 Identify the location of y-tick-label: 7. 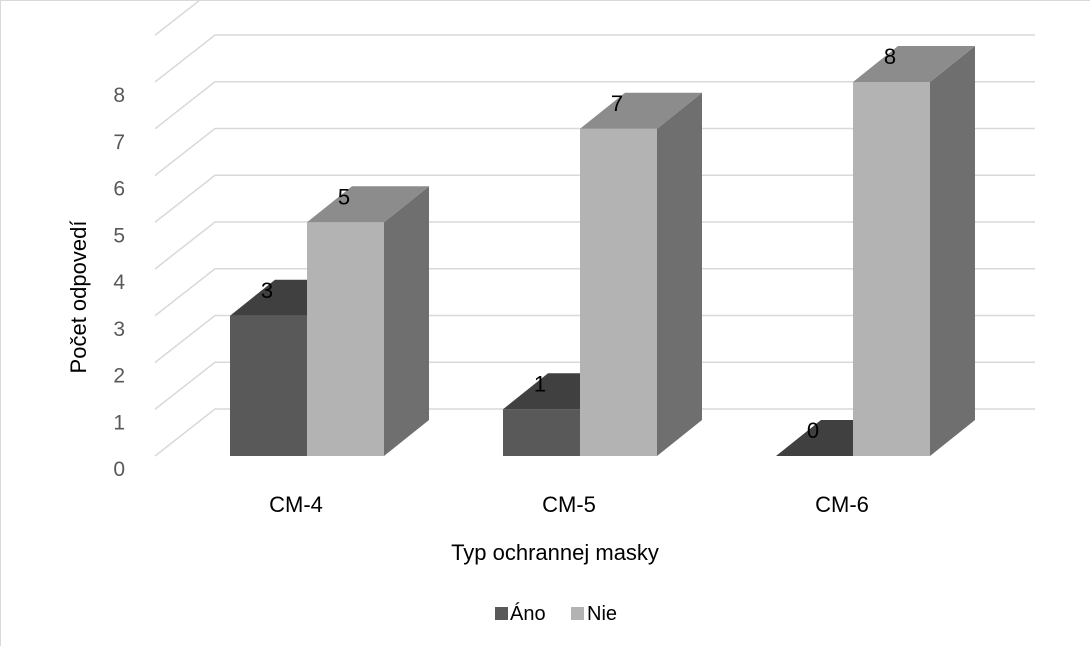
(119, 142).